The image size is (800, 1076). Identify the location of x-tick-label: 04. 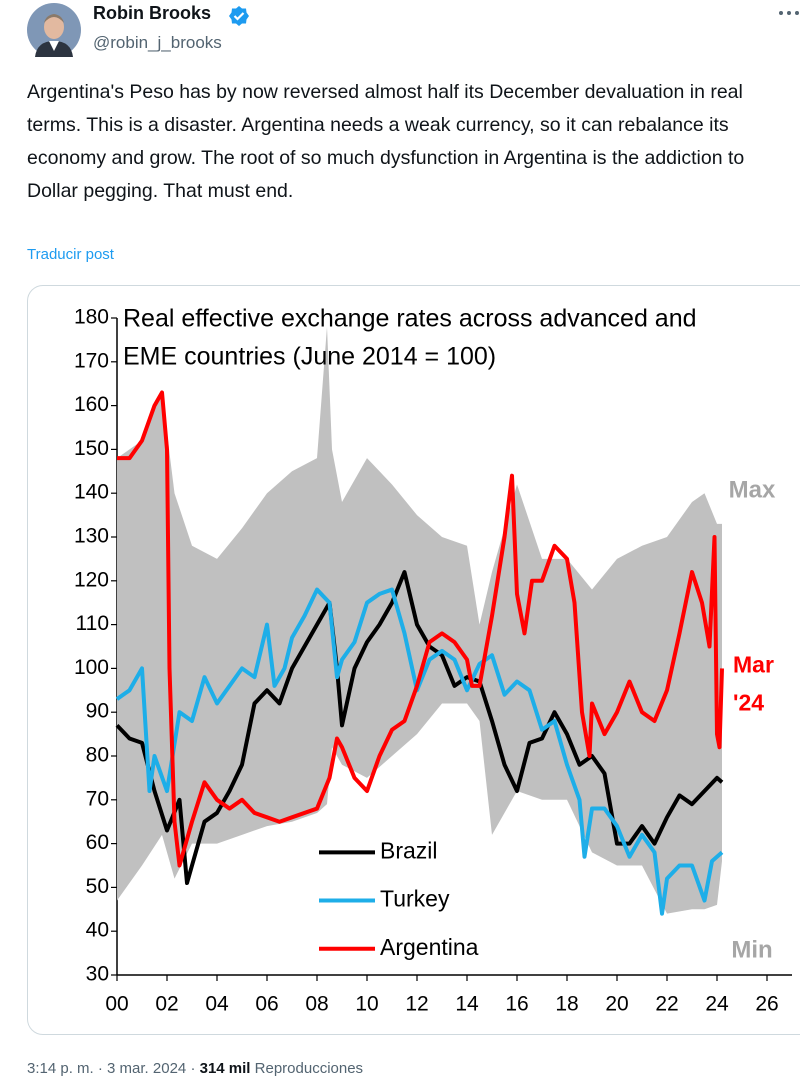
(217, 1004).